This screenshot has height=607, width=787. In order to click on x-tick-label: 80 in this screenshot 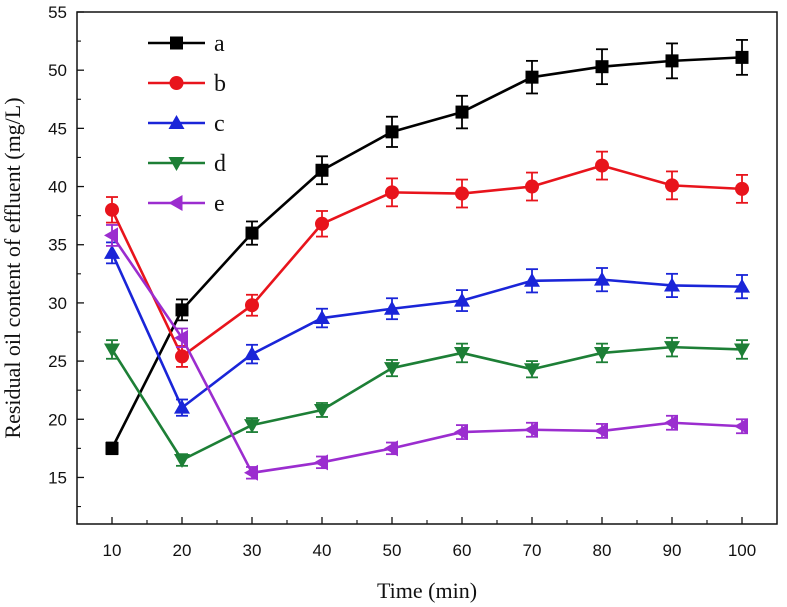, I will do `click(602, 550)`.